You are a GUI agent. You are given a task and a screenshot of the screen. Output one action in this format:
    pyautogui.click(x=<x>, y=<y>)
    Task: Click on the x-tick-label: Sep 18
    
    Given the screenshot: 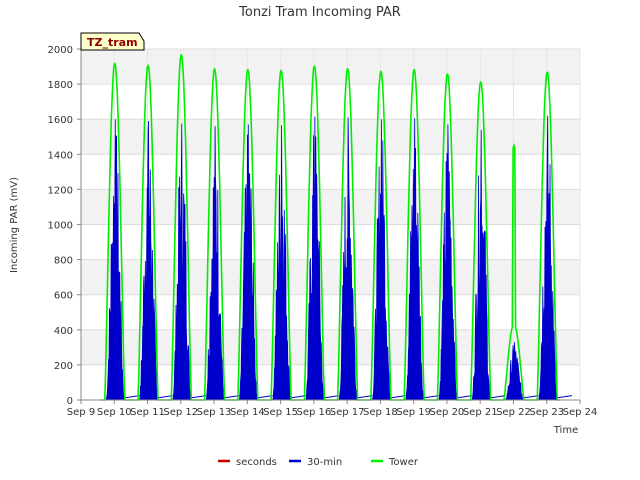 What is the action you would take?
    pyautogui.click(x=380, y=412)
    